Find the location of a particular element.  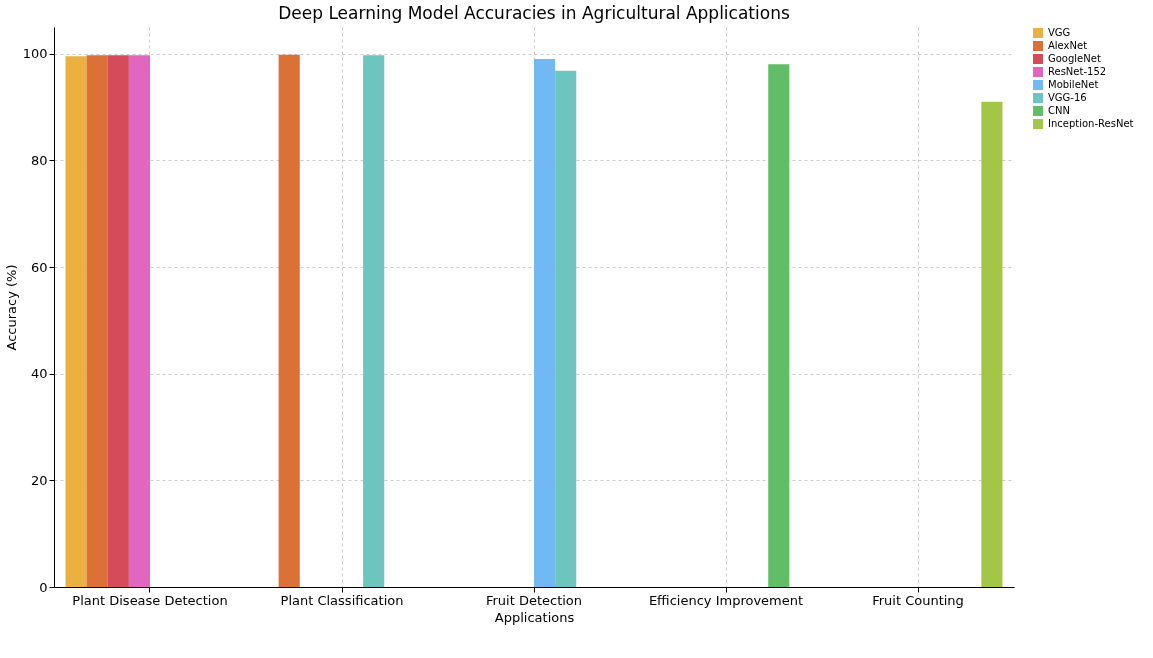

chart-title: Deep Learning Model Accuracies in Agricultural Applications is located at coordinates (534, 13).